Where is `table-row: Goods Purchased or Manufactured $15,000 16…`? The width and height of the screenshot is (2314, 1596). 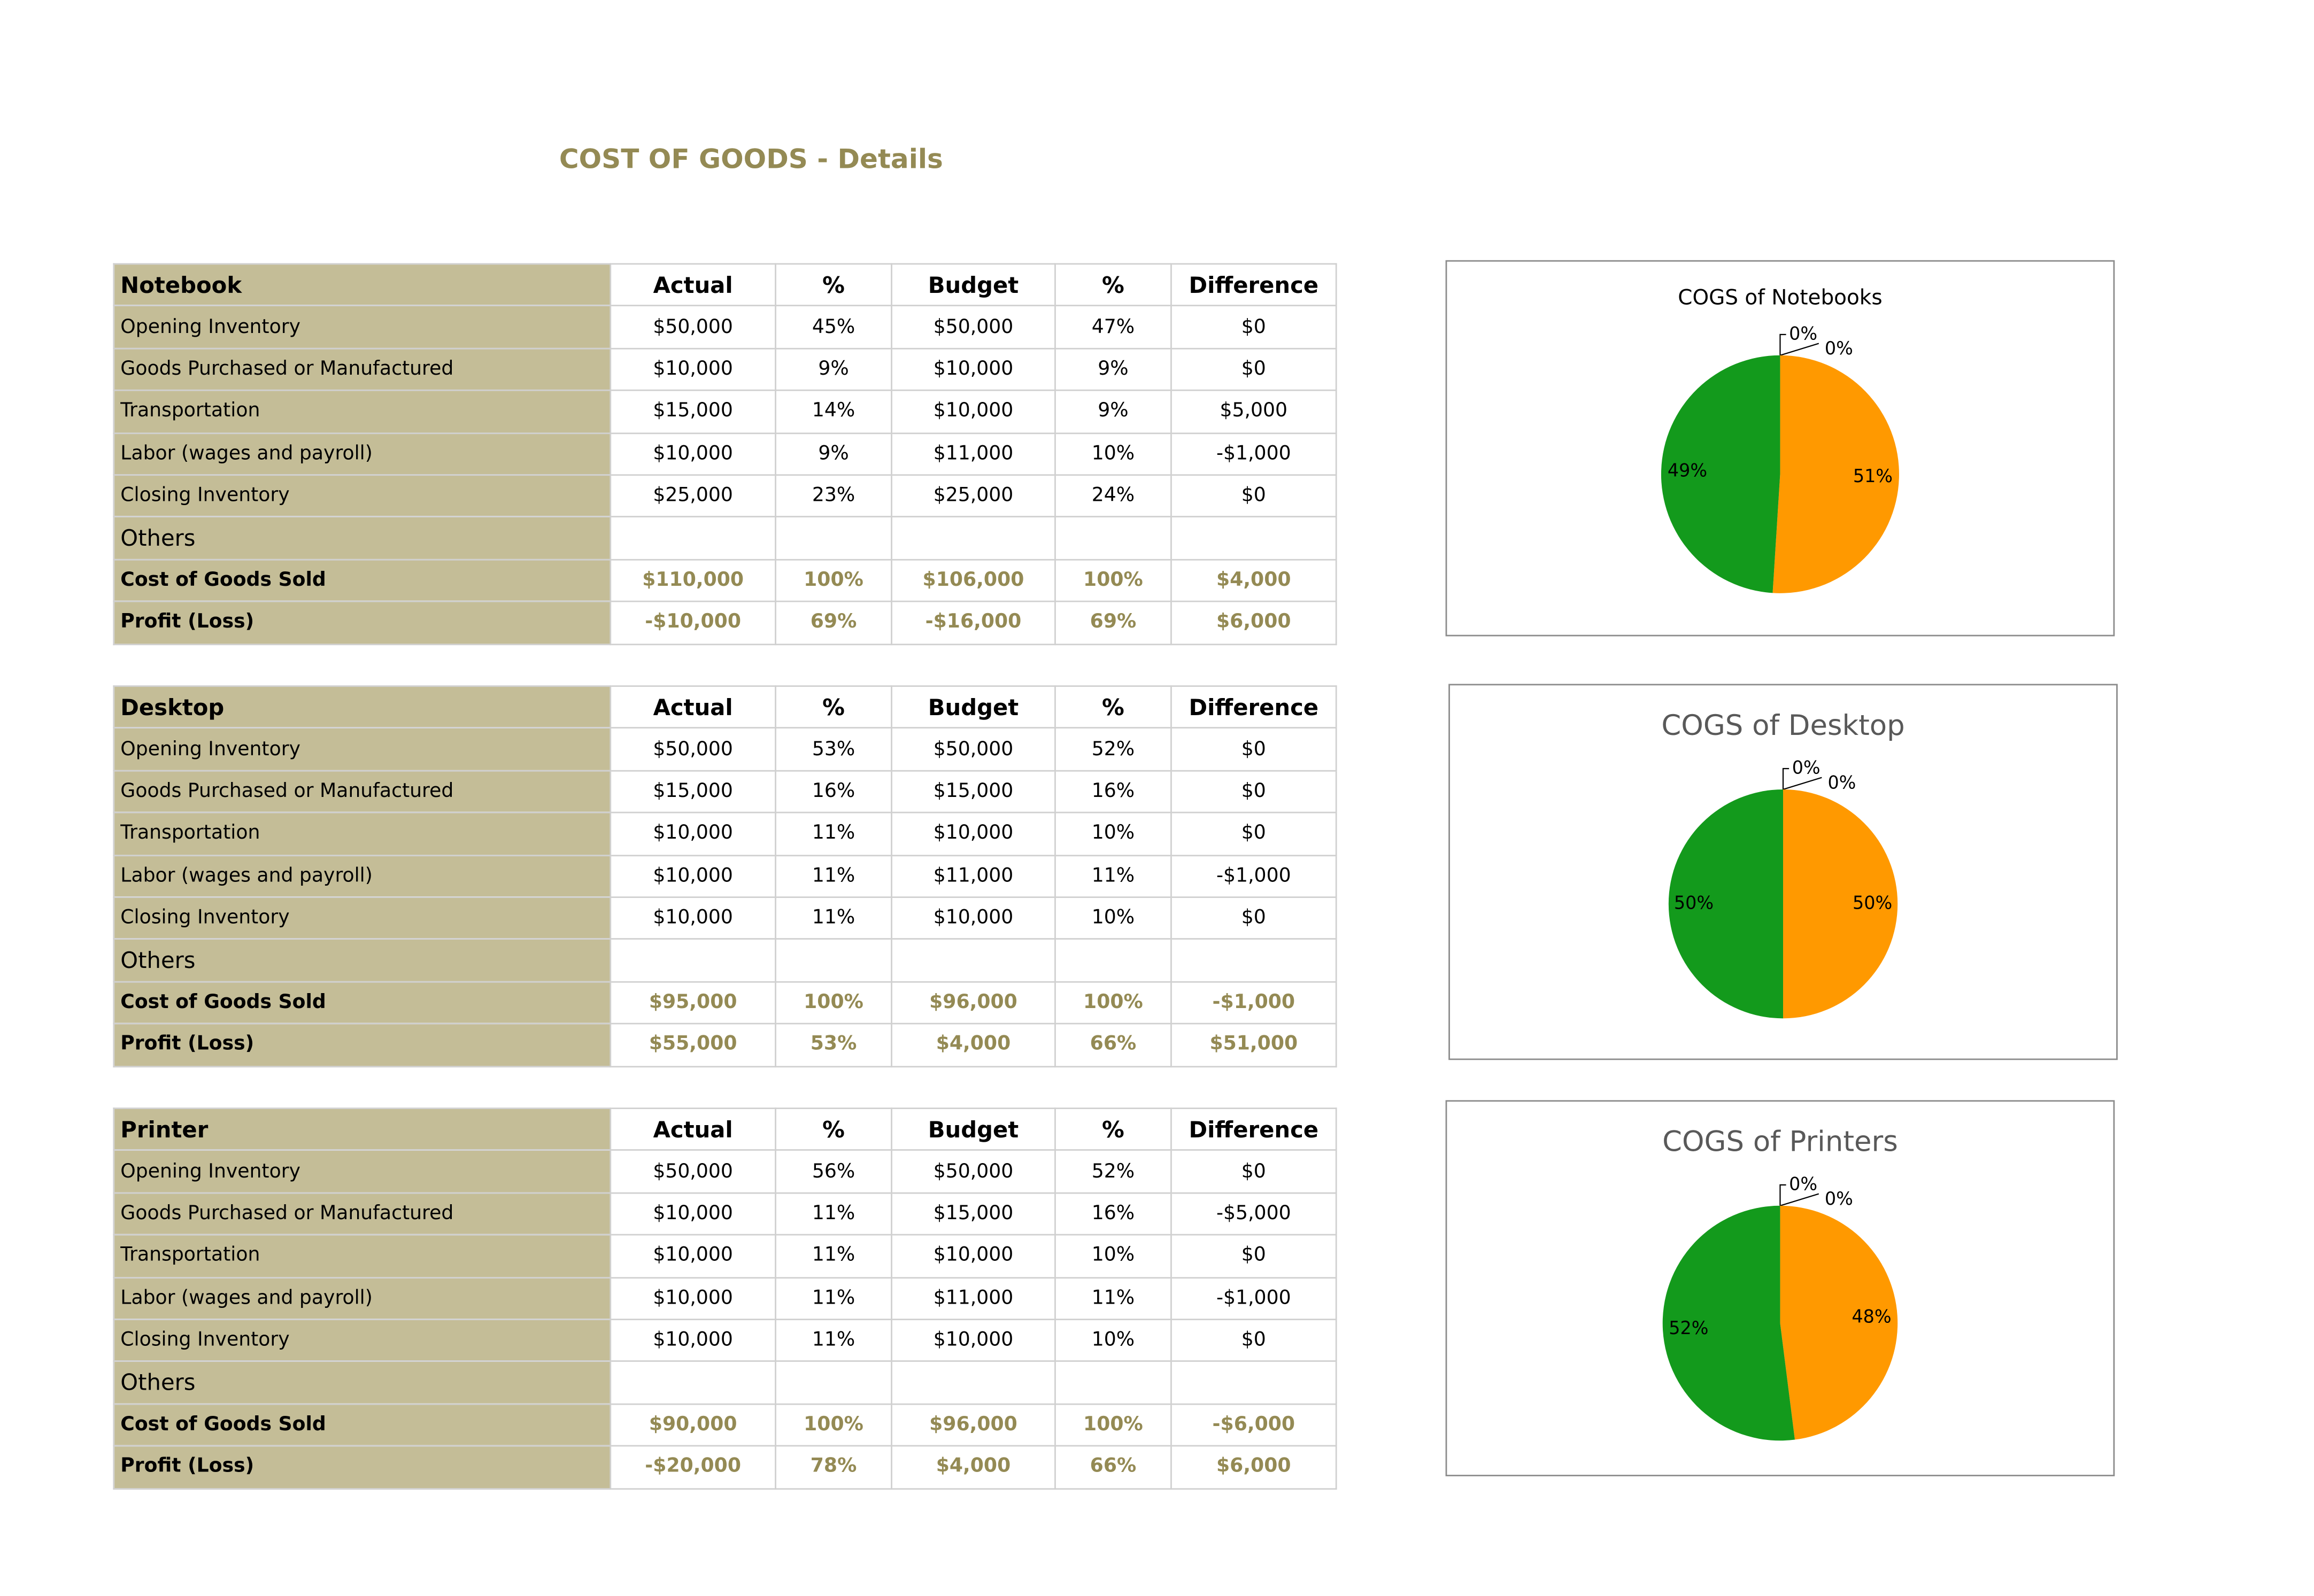 table-row: Goods Purchased or Manufactured $15,000 16… is located at coordinates (725, 792).